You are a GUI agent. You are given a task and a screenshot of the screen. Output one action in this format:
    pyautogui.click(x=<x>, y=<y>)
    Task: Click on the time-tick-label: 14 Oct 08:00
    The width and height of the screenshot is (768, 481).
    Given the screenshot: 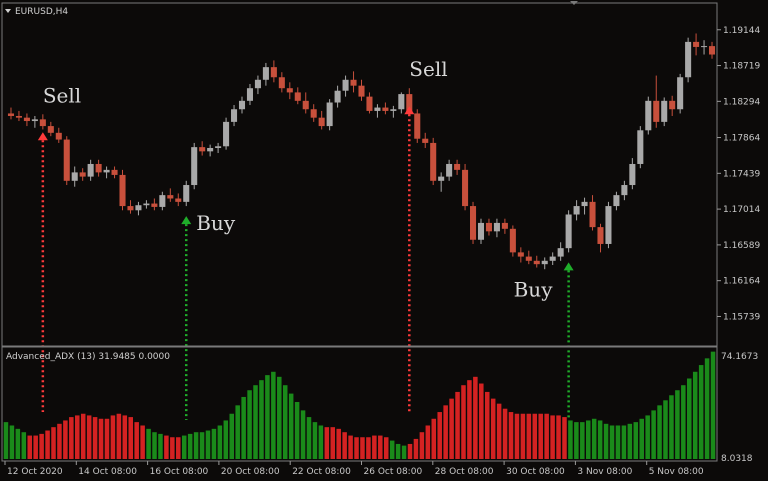 What is the action you would take?
    pyautogui.click(x=107, y=472)
    